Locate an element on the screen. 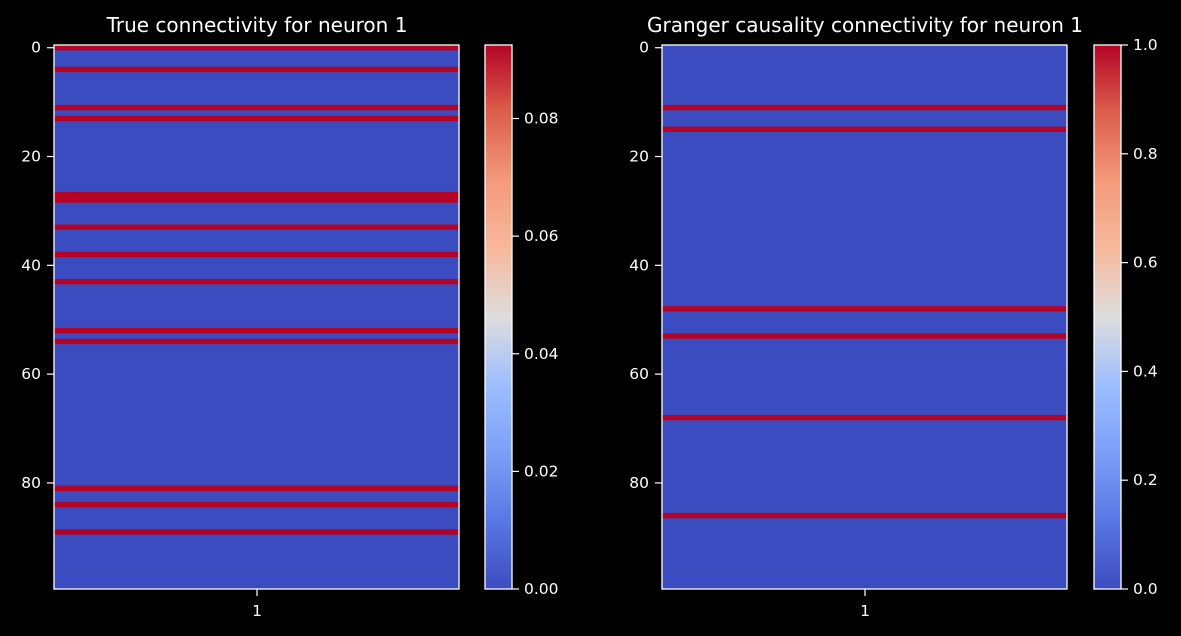 This screenshot has height=636, width=1181. cbar-tick-3: 0.6 is located at coordinates (1139, 263).